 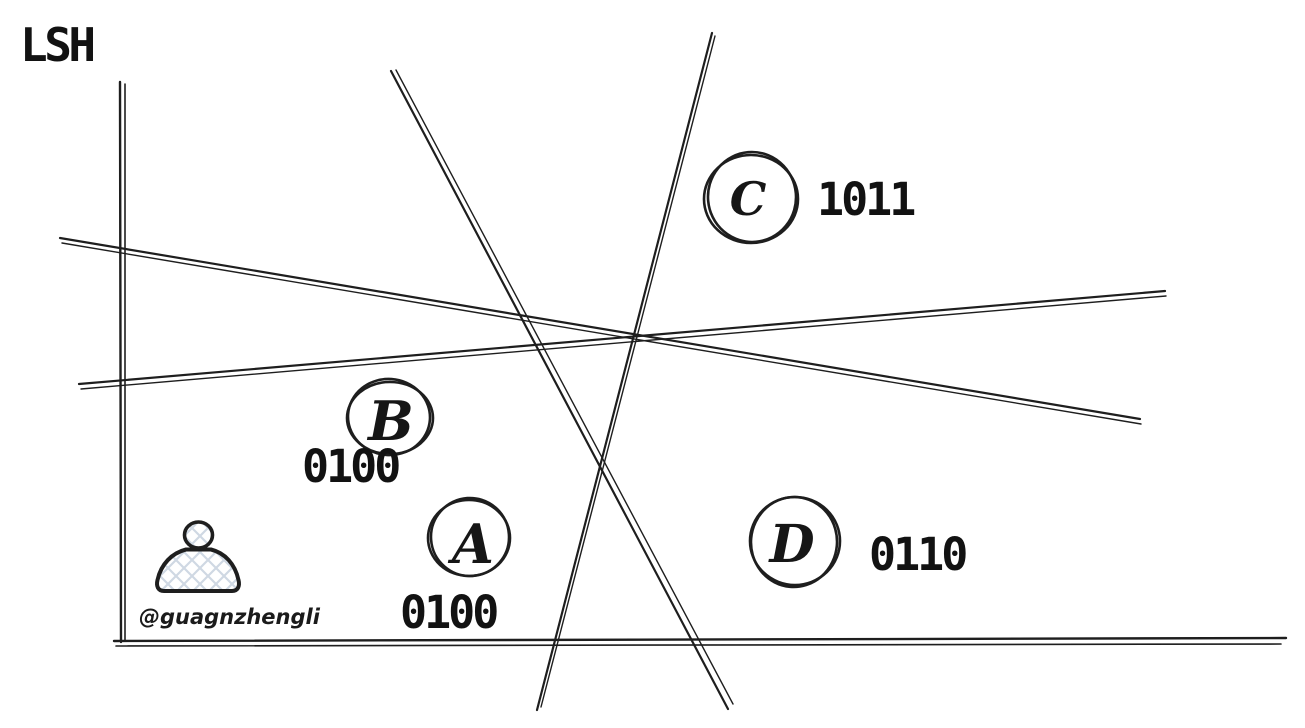 I want to click on point-b-circle-sketch, so click(x=389, y=417).